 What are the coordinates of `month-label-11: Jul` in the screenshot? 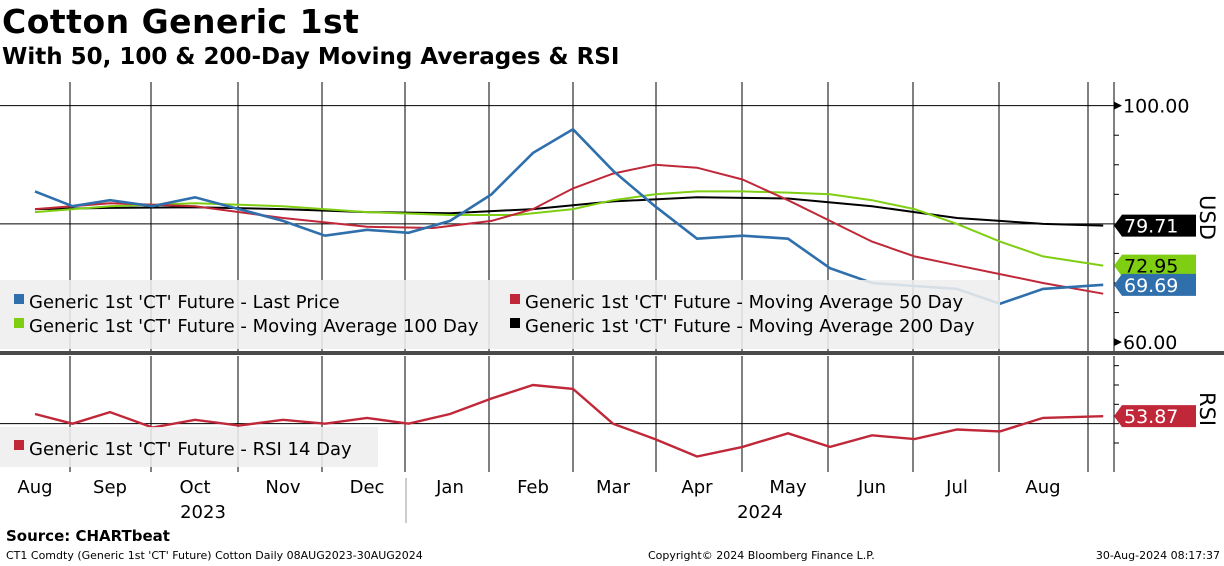 It's located at (956, 487).